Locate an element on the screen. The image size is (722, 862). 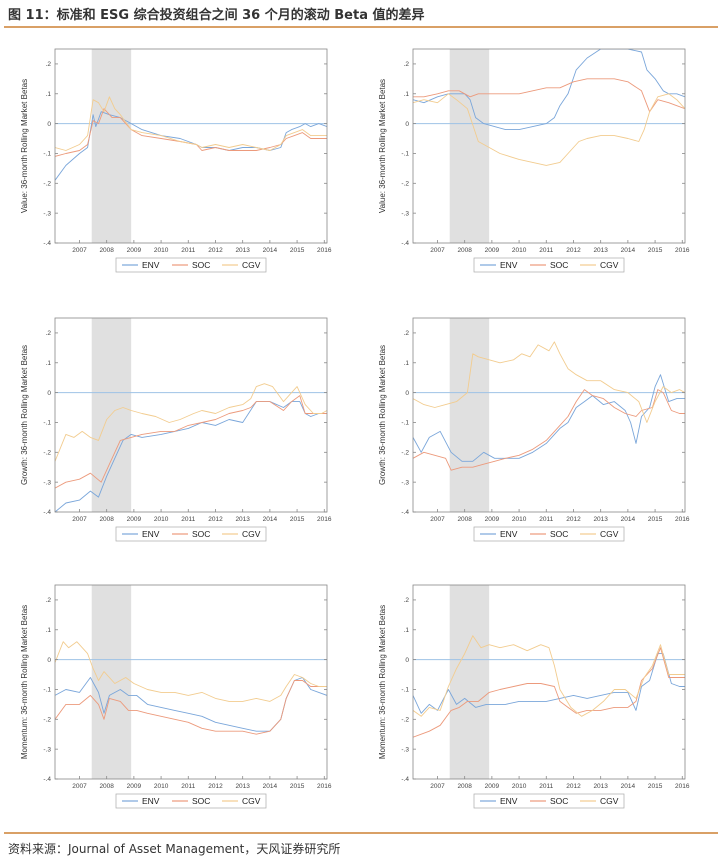
y-axis-label: Growth: 36-month Rolling Market Betas is located at coordinates (24, 415).